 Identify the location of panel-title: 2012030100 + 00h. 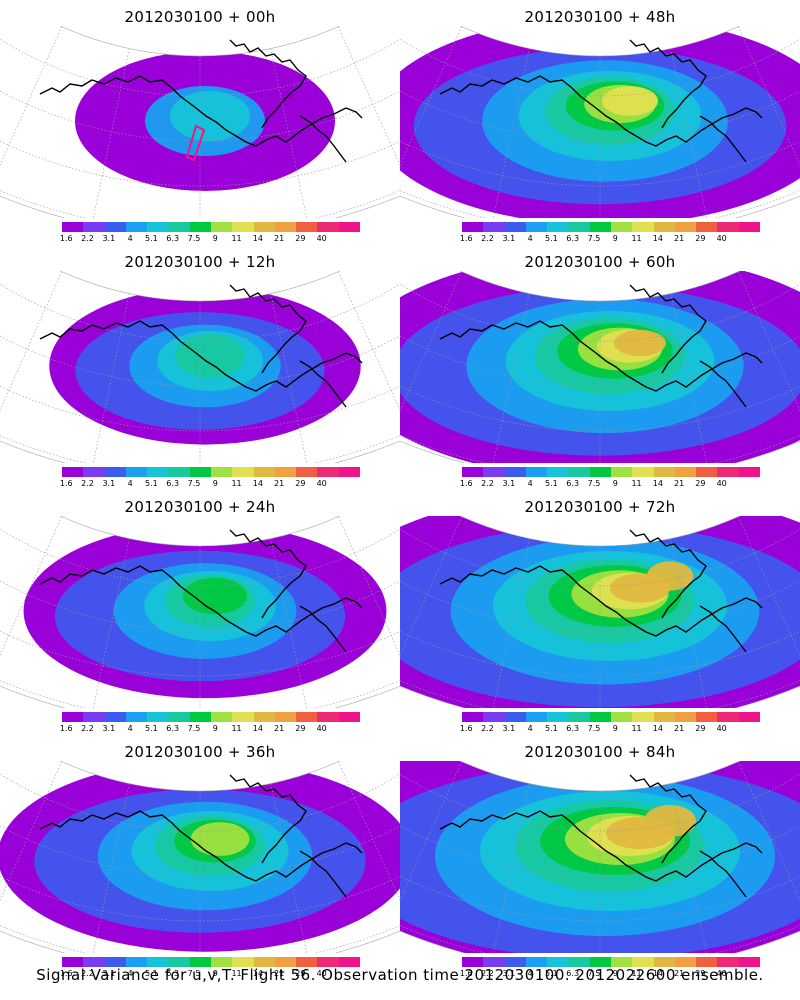
(200, 17).